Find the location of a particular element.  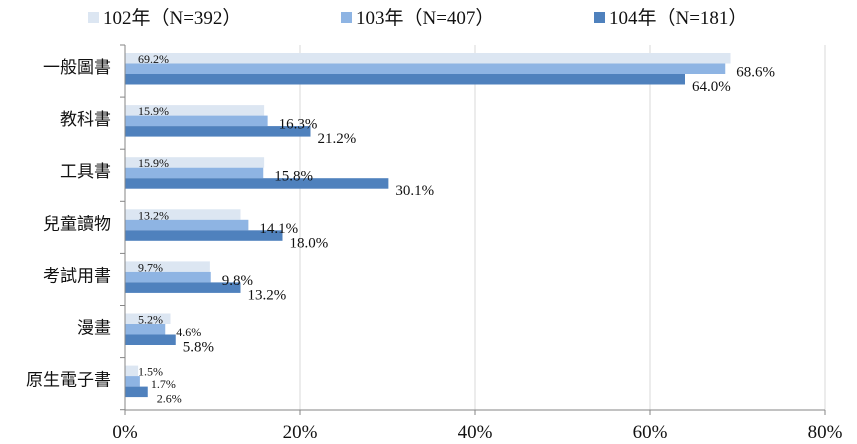

data-label: 30.1% is located at coordinates (414, 191).